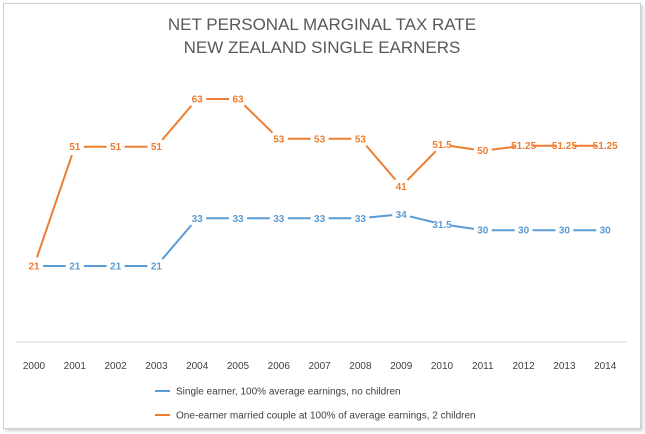  I want to click on x-tick-label: 2010, so click(442, 366).